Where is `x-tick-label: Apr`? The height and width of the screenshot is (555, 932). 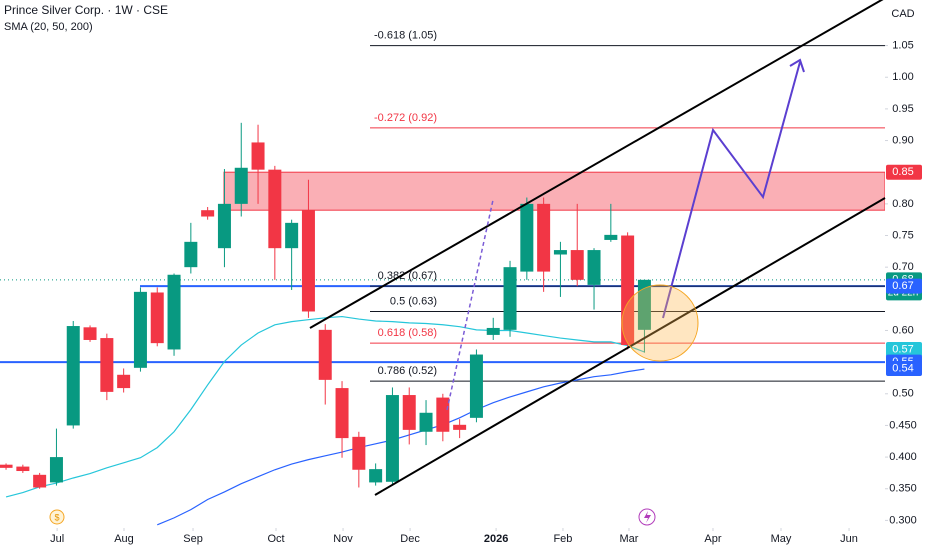 x-tick-label: Apr is located at coordinates (712, 539).